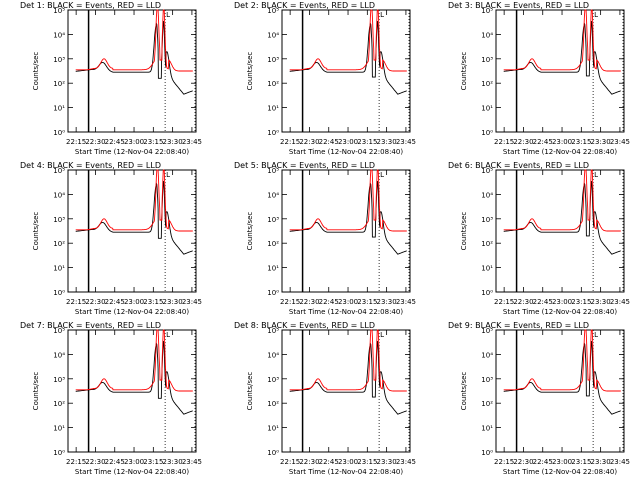 The image size is (640, 480). Describe the element at coordinates (304, 325) in the screenshot. I see `panel-title: Det 8: BLACK = Events, RED = LLD` at that location.